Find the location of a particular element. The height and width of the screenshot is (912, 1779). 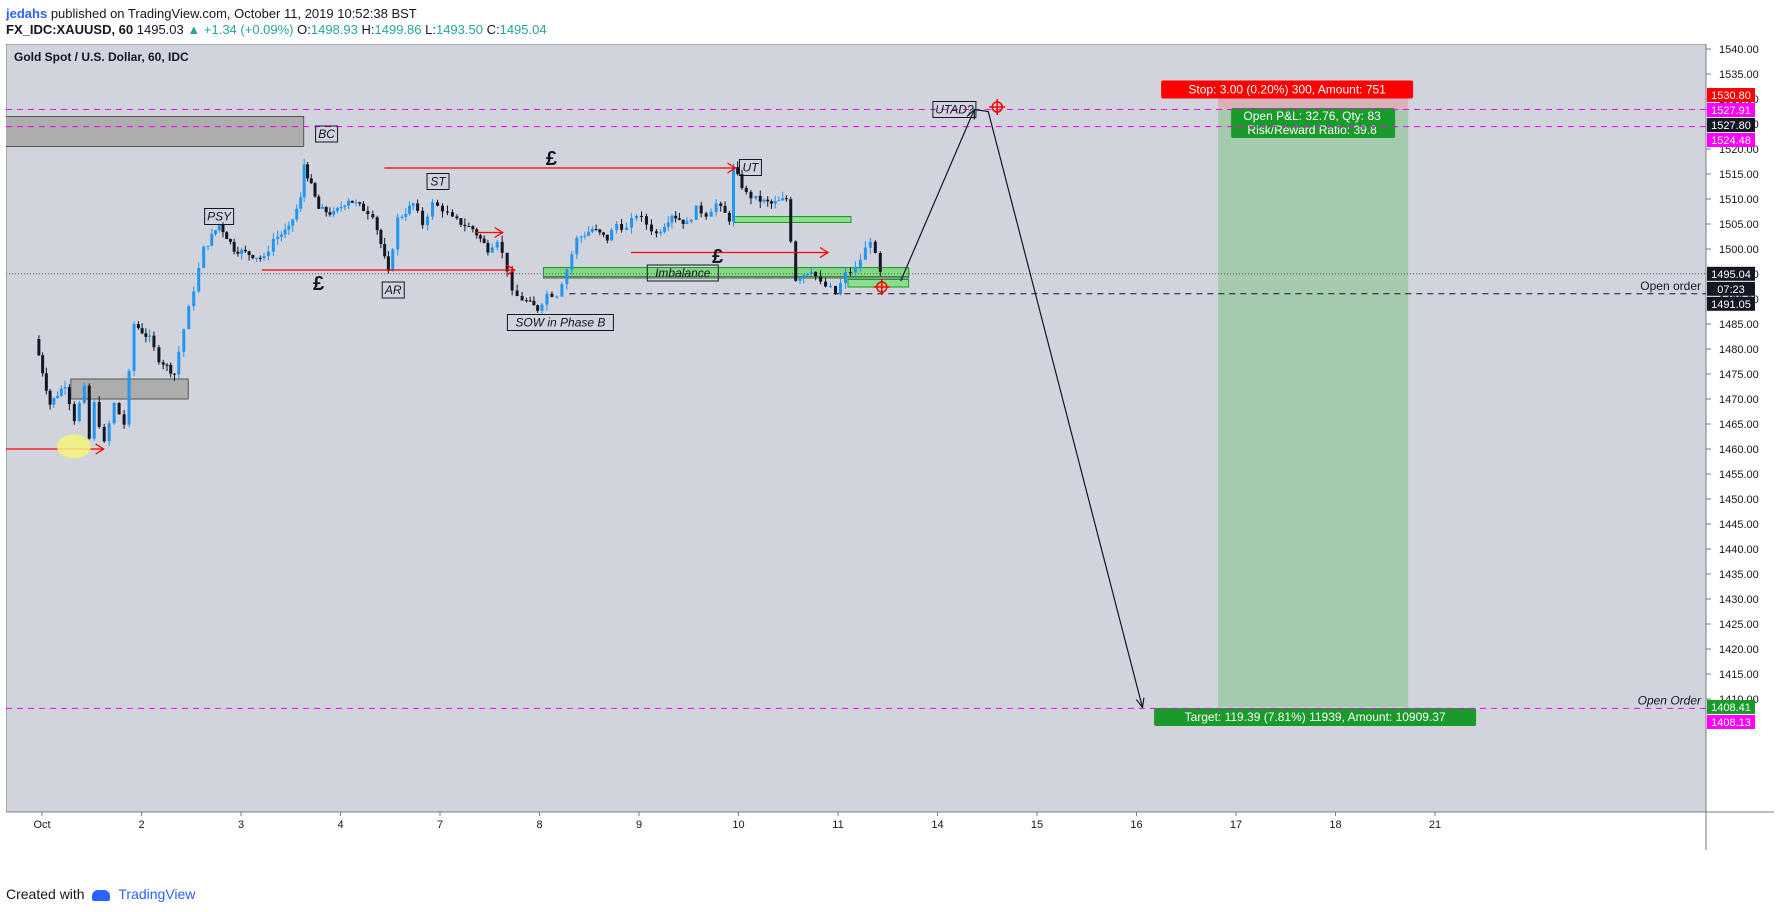

y-tick-label: 1445.00 is located at coordinates (1739, 525).